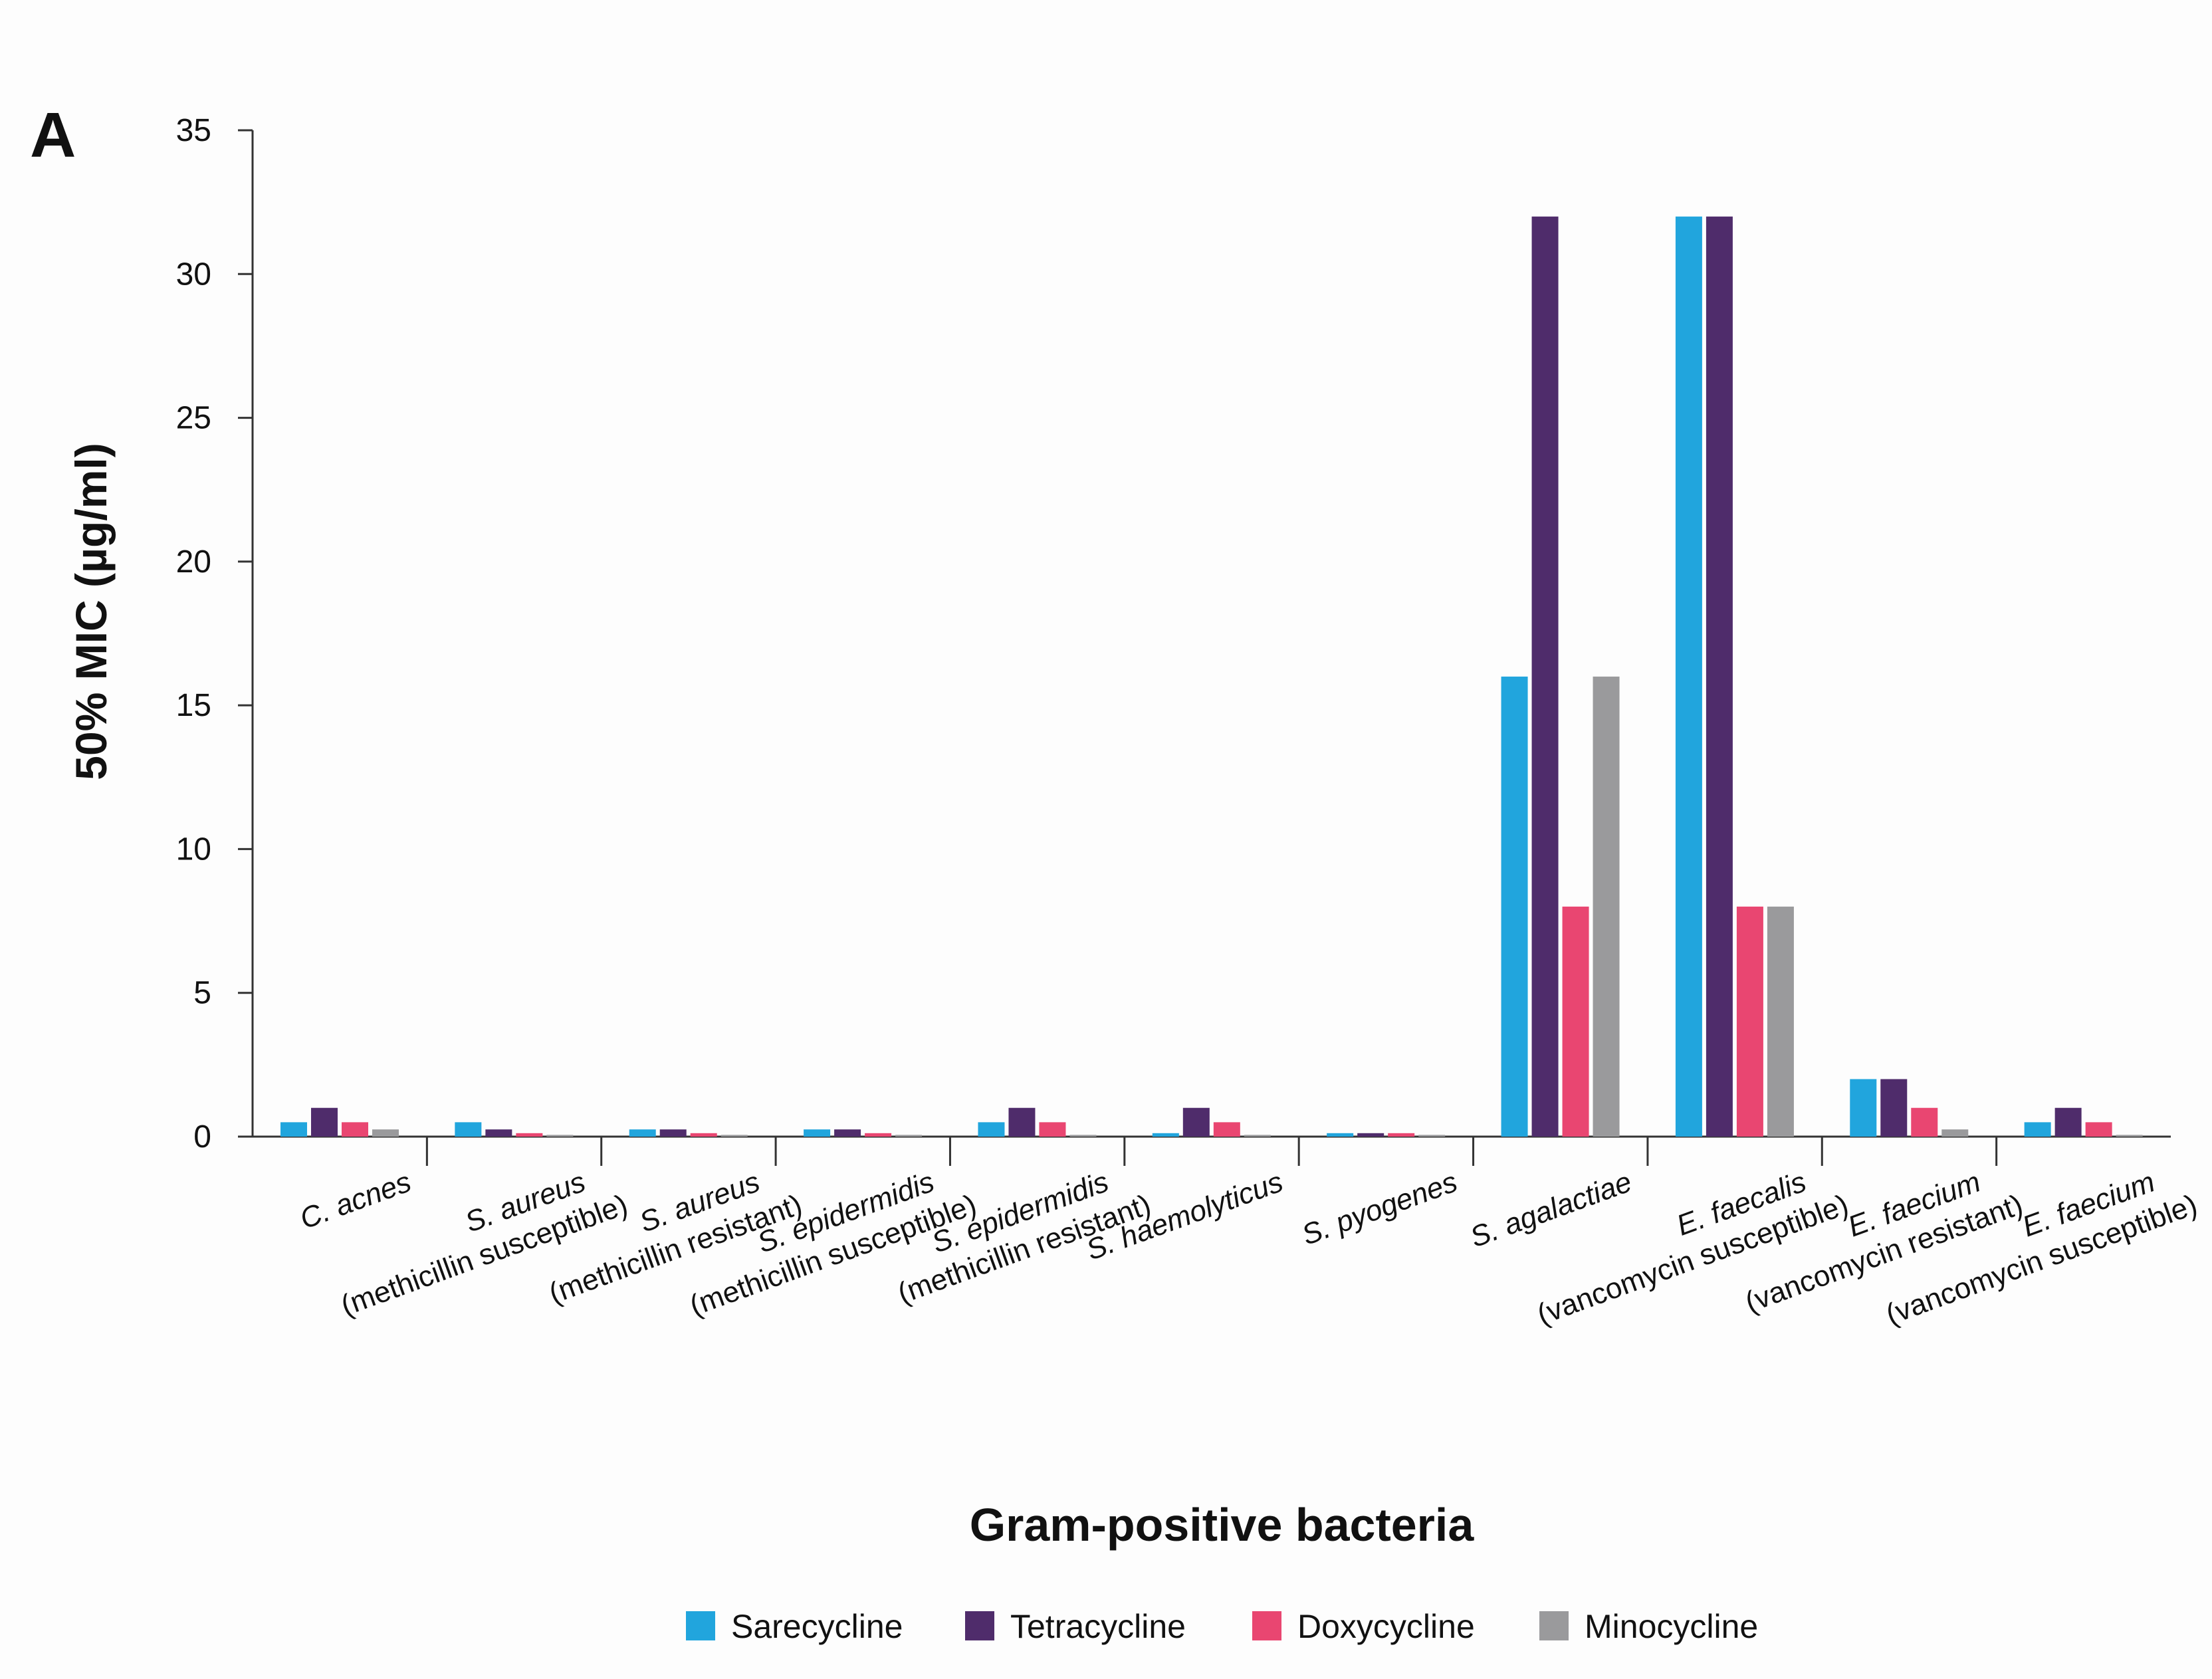  Describe the element at coordinates (700, 1625) in the screenshot. I see `legend-swatch-sarecycline` at that location.